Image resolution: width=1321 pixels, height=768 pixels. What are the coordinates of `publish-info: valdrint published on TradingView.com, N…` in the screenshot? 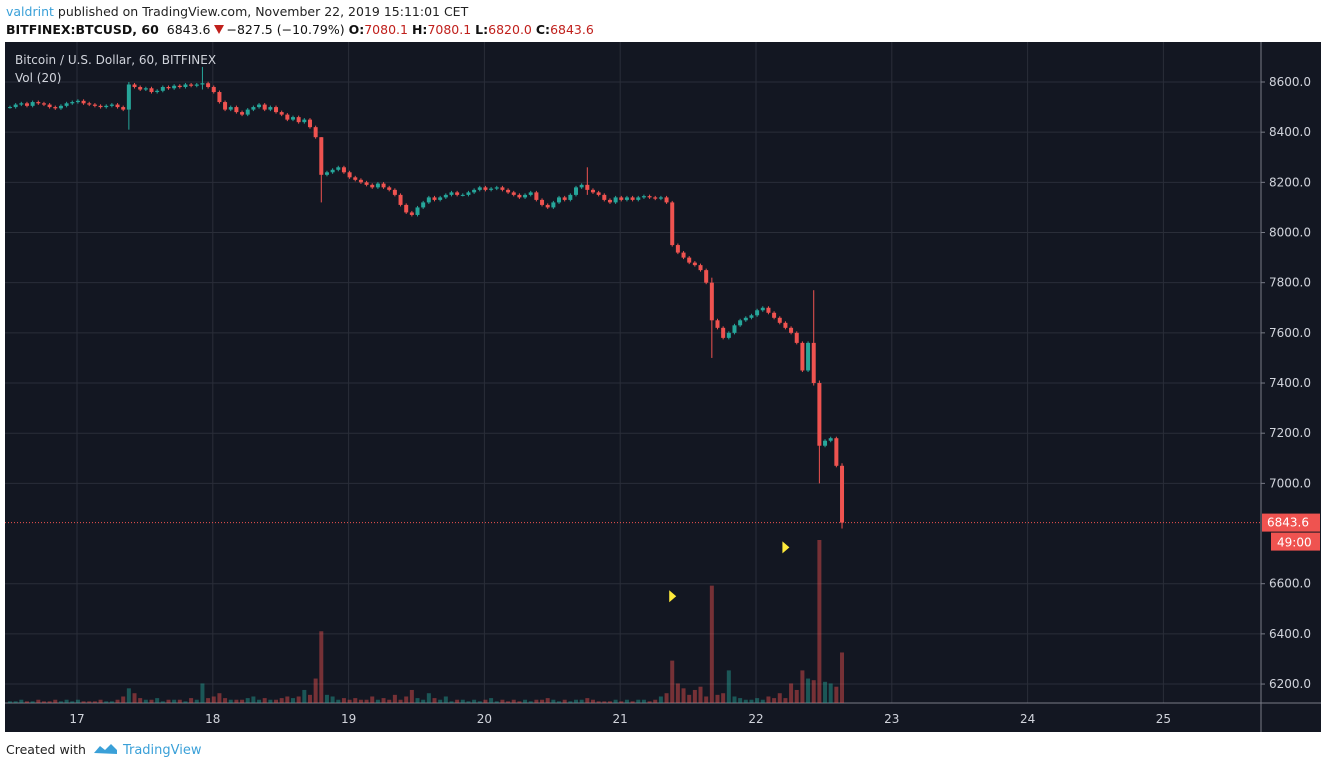 It's located at (237, 11).